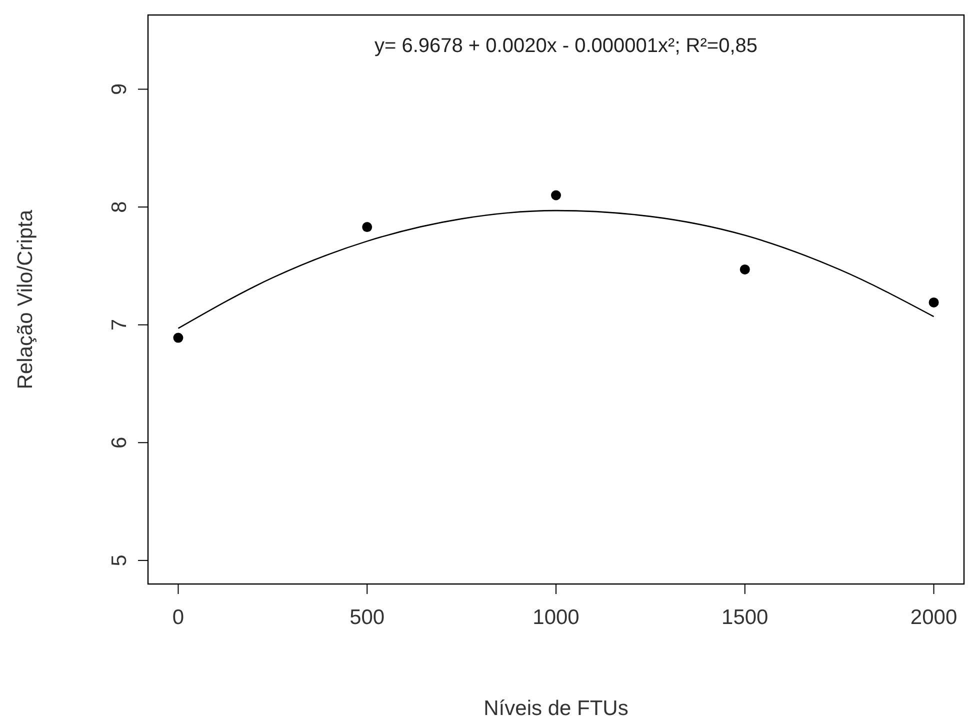 The image size is (970, 727). Describe the element at coordinates (556, 270) in the screenshot. I see `line-series` at that location.